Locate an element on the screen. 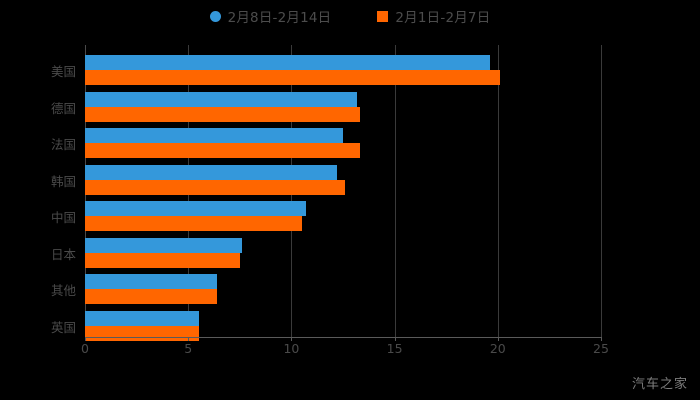 Image resolution: width=700 pixels, height=400 pixels. watermark-label: 汽车之家 is located at coordinates (659, 384).